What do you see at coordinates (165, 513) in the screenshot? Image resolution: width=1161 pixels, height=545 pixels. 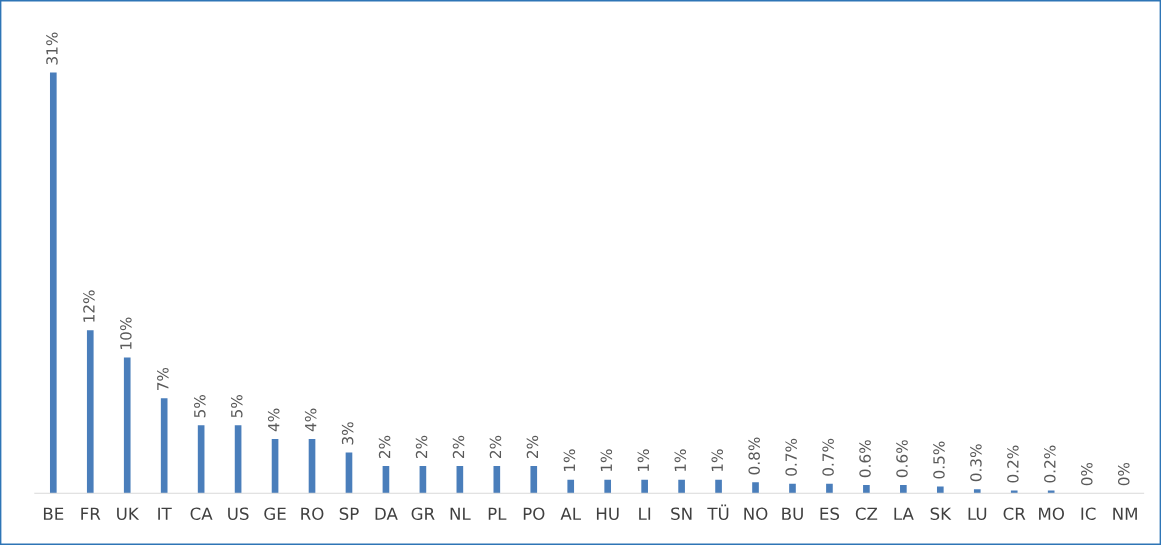 I see `x-tick-label: IT` at bounding box center [165, 513].